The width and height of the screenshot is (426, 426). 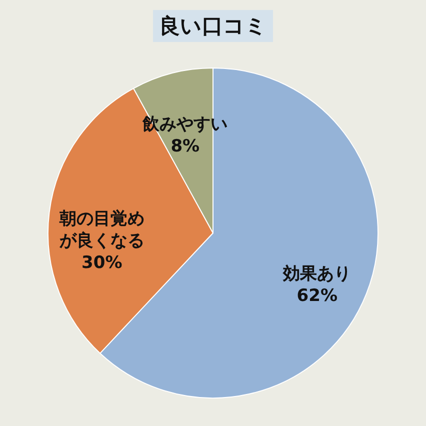 I want to click on slice-label: 効果あり, so click(x=317, y=274).